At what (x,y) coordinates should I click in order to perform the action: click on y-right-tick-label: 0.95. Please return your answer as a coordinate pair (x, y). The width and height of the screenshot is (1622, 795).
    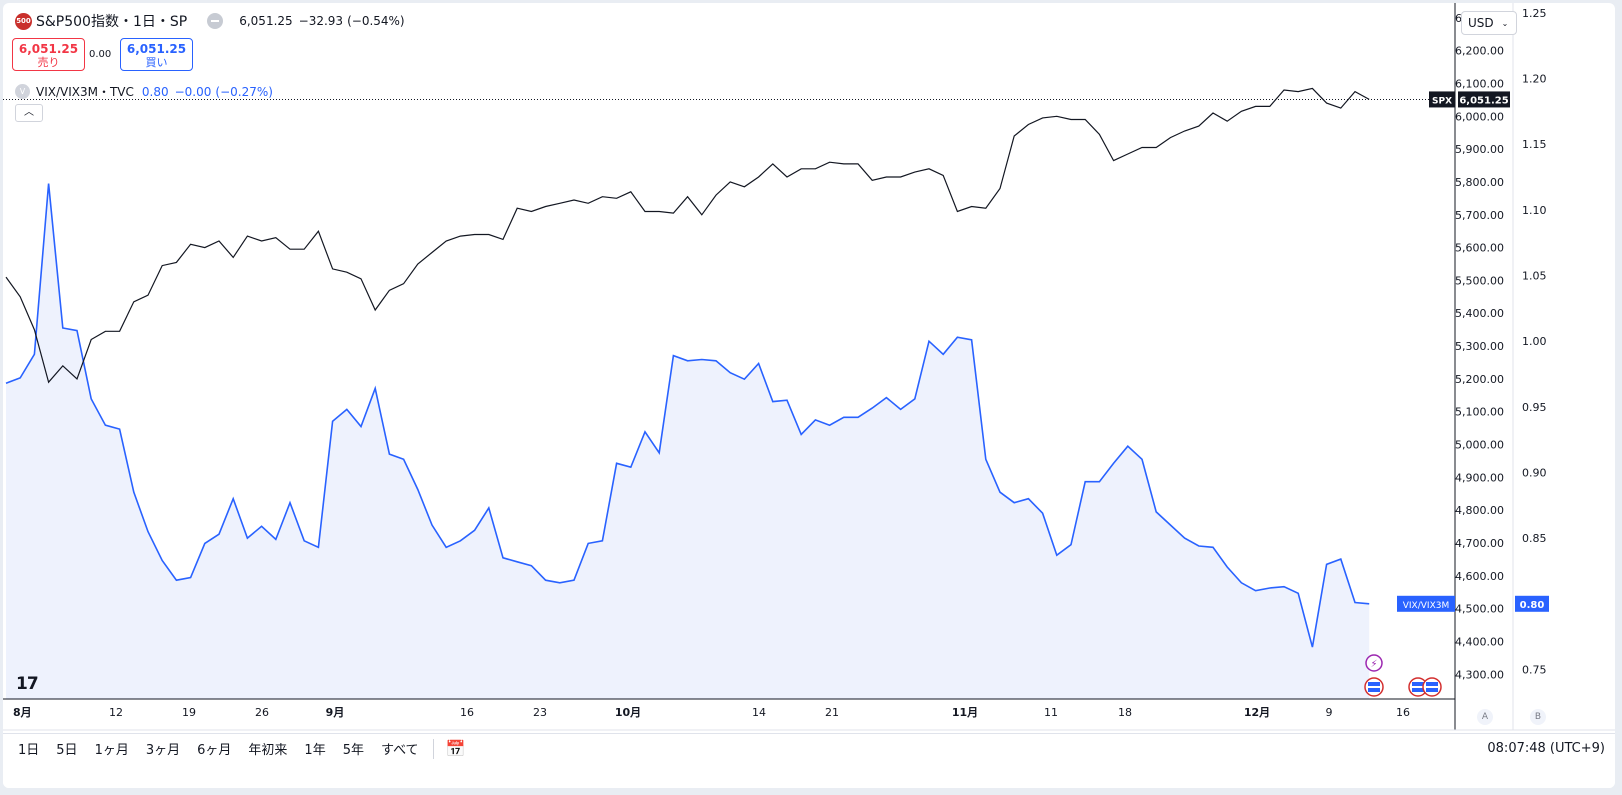
    Looking at the image, I should click on (1534, 407).